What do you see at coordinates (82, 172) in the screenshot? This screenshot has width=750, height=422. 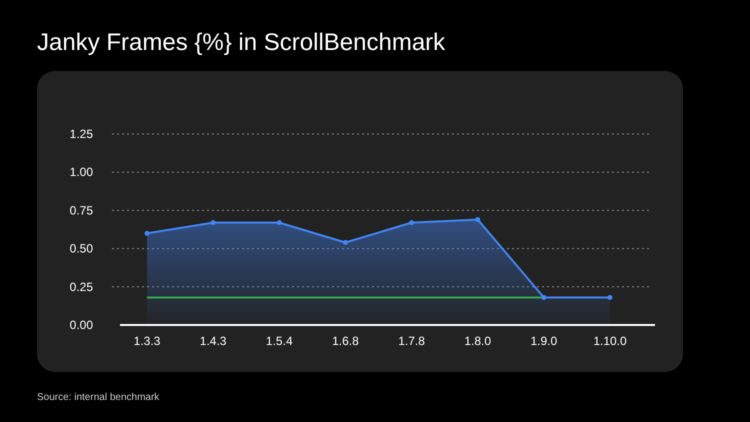 I see `y-tick-label: 1.00` at bounding box center [82, 172].